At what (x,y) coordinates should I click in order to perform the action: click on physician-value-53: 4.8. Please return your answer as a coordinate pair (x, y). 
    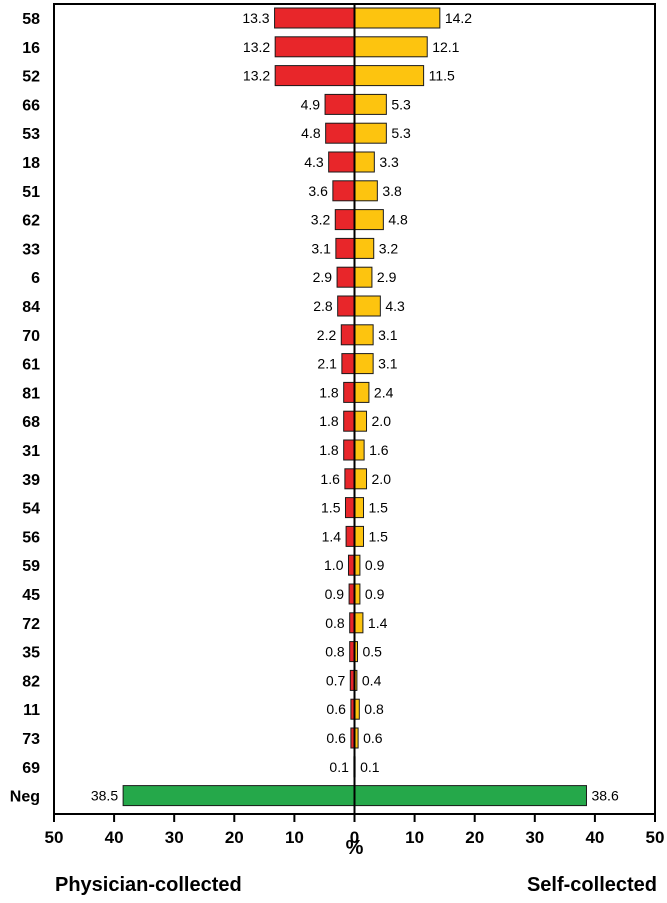
    Looking at the image, I should click on (311, 133).